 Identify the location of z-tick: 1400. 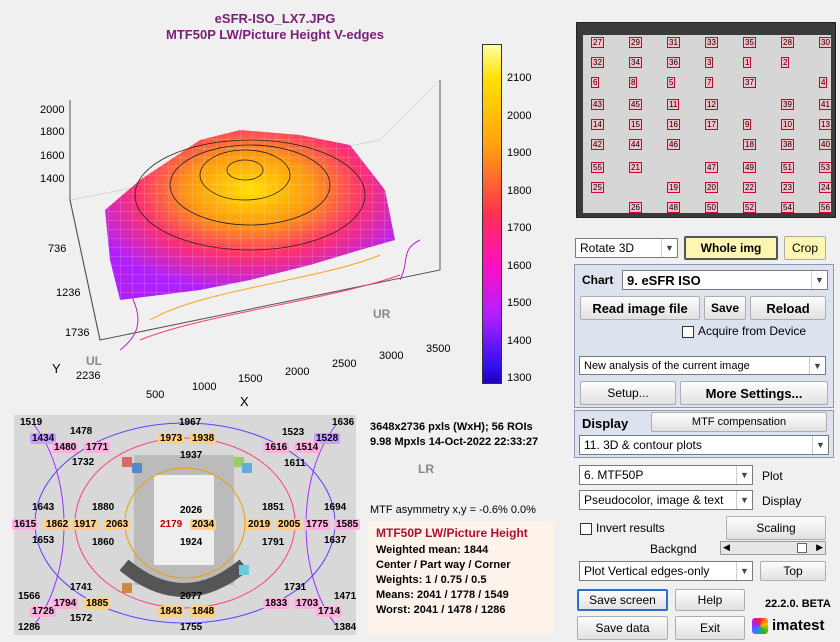
(52, 179).